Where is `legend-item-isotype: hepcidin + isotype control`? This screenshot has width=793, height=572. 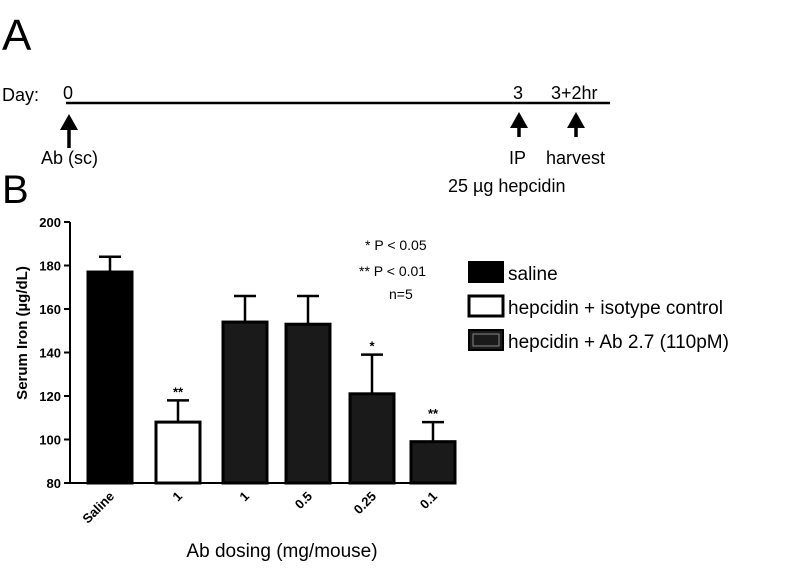
legend-item-isotype: hepcidin + isotype control is located at coordinates (595, 306).